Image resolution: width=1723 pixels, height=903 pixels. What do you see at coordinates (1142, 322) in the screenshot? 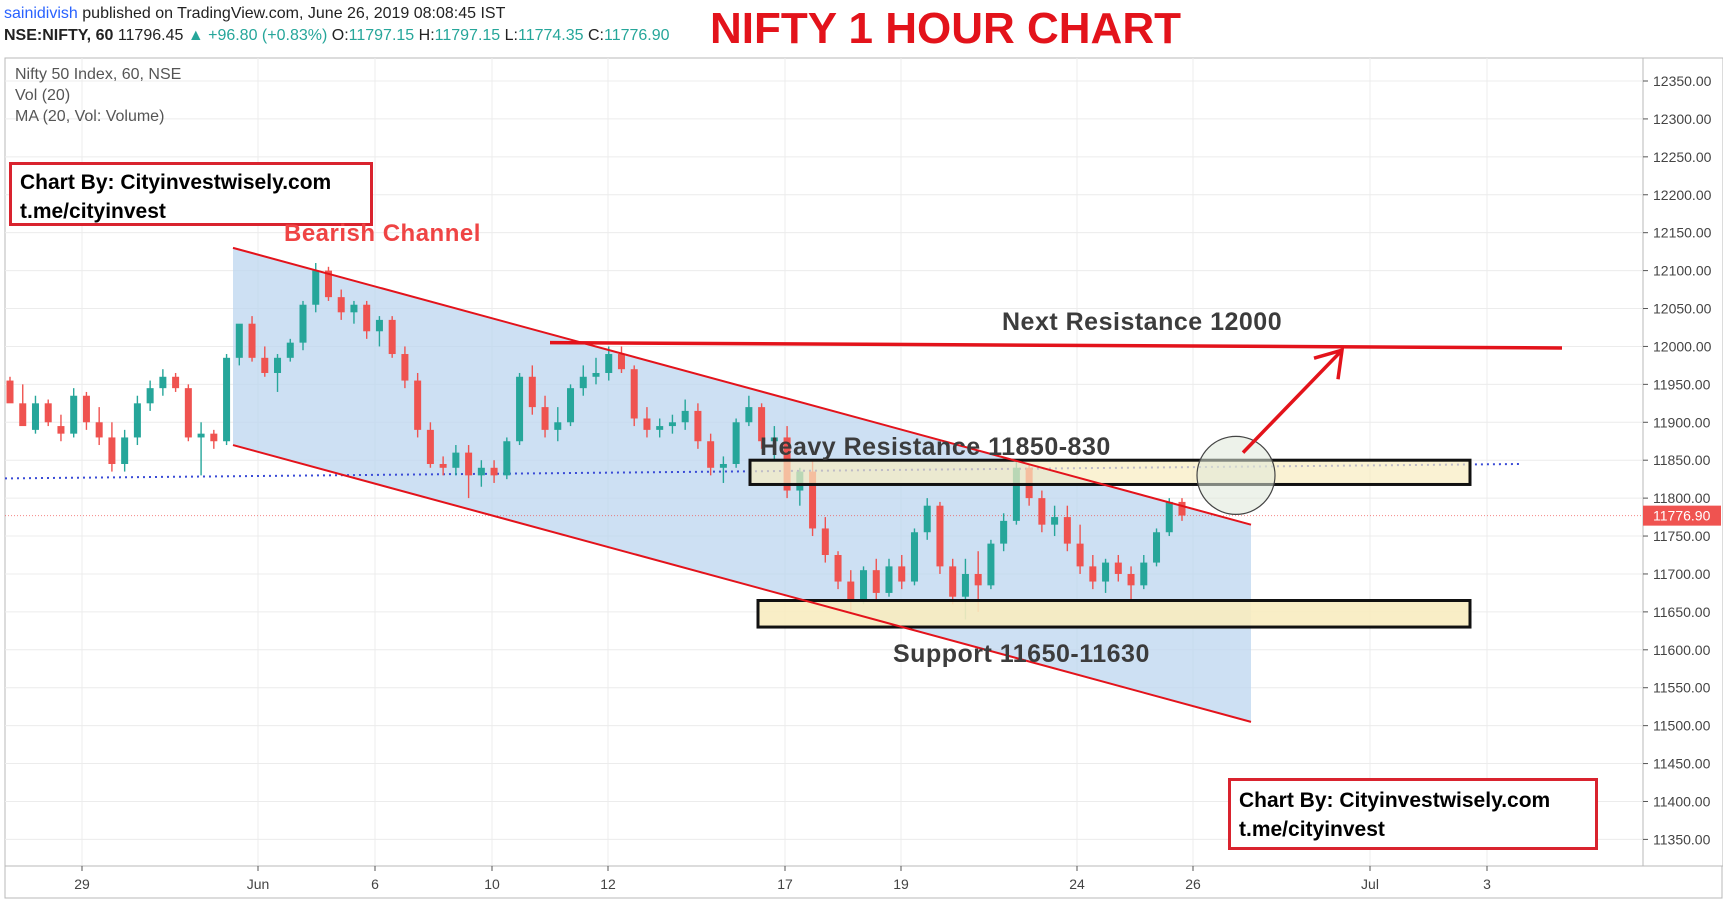
I see `next-resistance-label: Next Resistance 12000` at bounding box center [1142, 322].